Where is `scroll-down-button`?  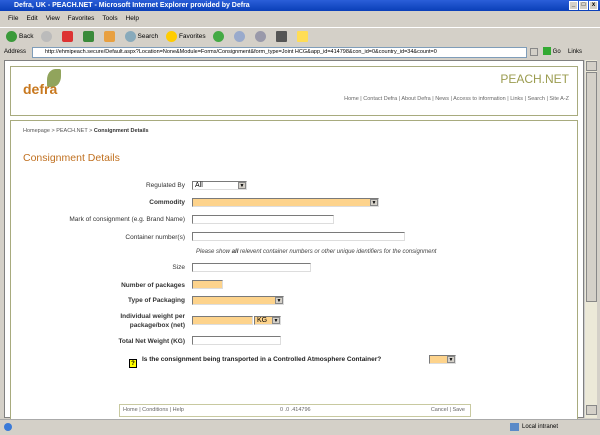 scroll-down-button is located at coordinates (591, 410).